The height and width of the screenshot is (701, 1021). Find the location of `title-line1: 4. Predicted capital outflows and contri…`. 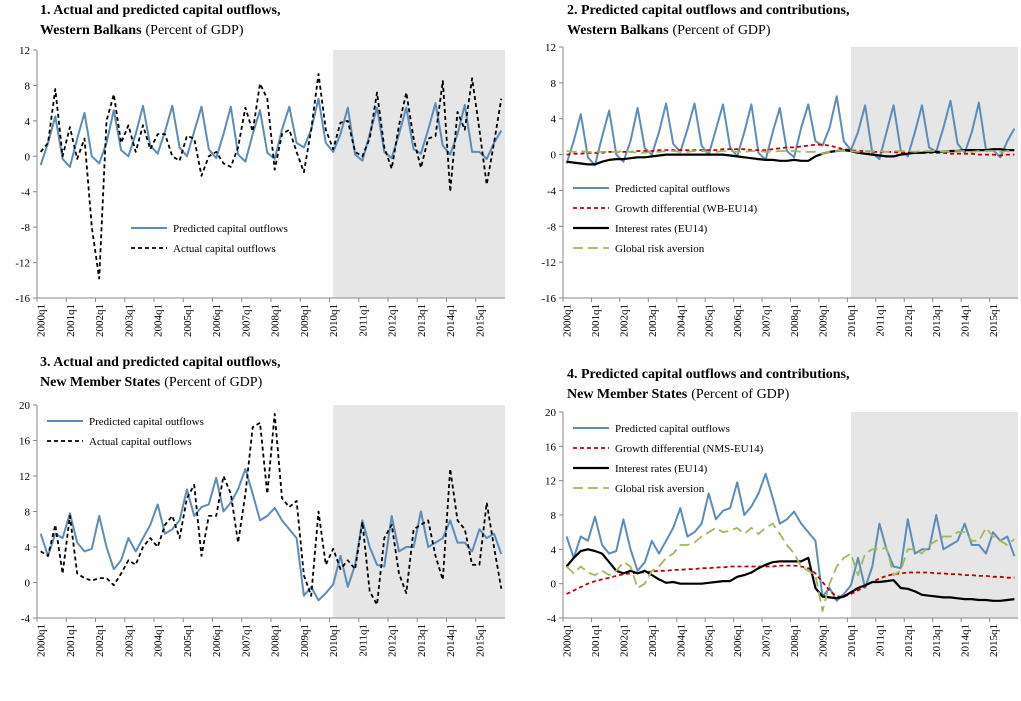

title-line1: 4. Predicted capital outflows and contri… is located at coordinates (708, 374).